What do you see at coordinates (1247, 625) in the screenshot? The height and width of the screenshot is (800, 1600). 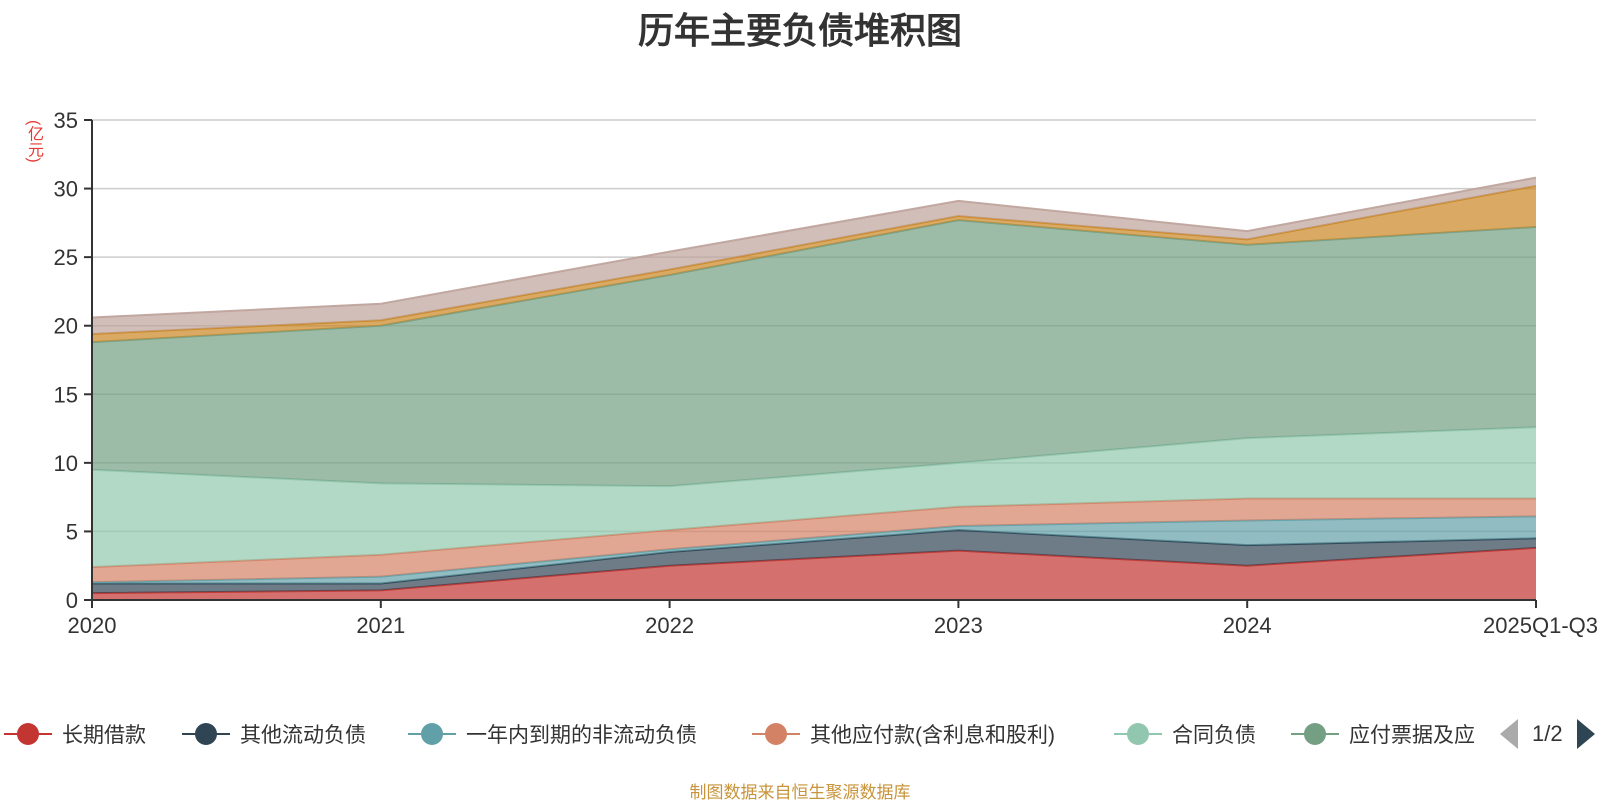 I see `x-tick-label: 2024` at bounding box center [1247, 625].